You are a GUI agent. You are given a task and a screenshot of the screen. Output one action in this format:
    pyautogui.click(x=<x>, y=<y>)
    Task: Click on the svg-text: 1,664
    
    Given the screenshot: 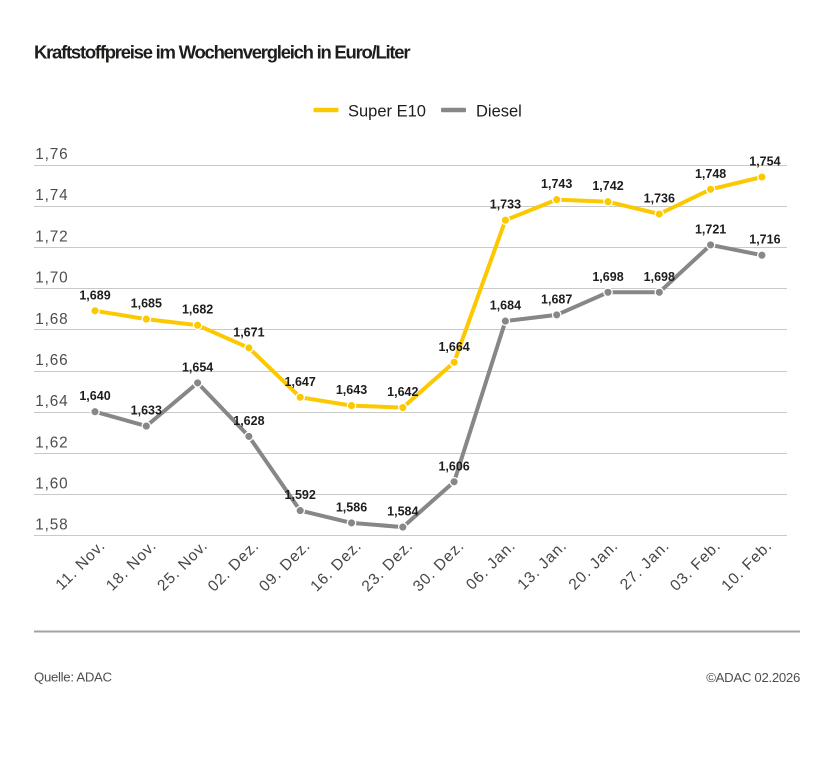 What is the action you would take?
    pyautogui.click(x=453, y=347)
    